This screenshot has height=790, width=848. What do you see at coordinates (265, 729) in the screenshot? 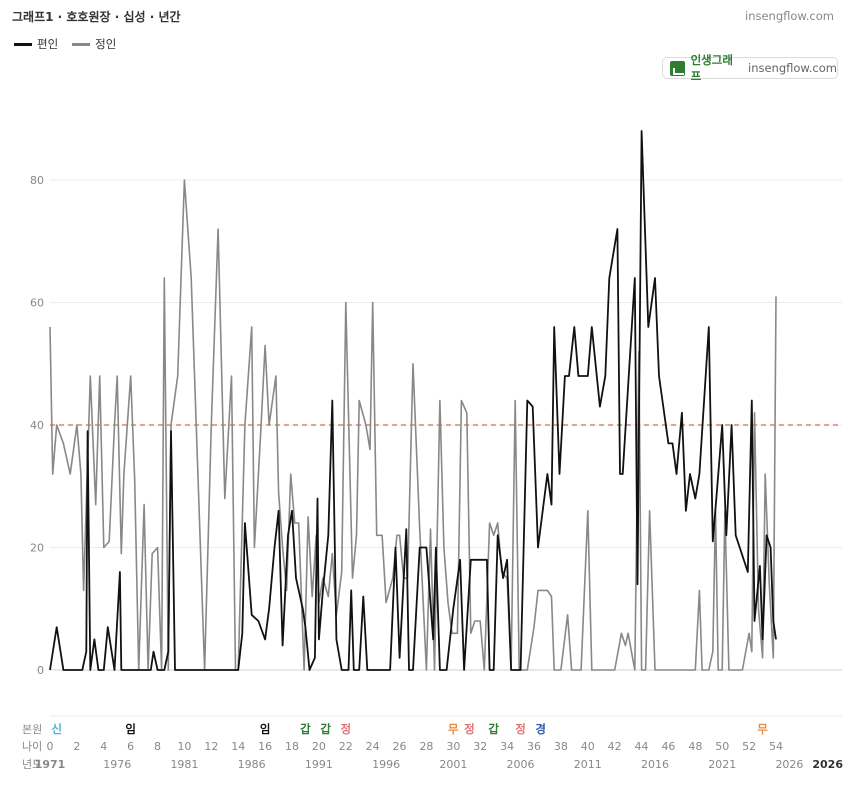
I see `bonwon-mark-2: 임` at bounding box center [265, 729].